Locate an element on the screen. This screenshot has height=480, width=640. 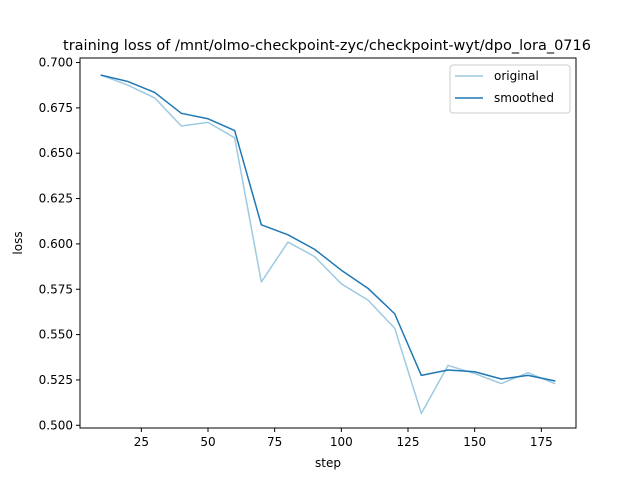
y-axis-label: loss is located at coordinates (18, 242).